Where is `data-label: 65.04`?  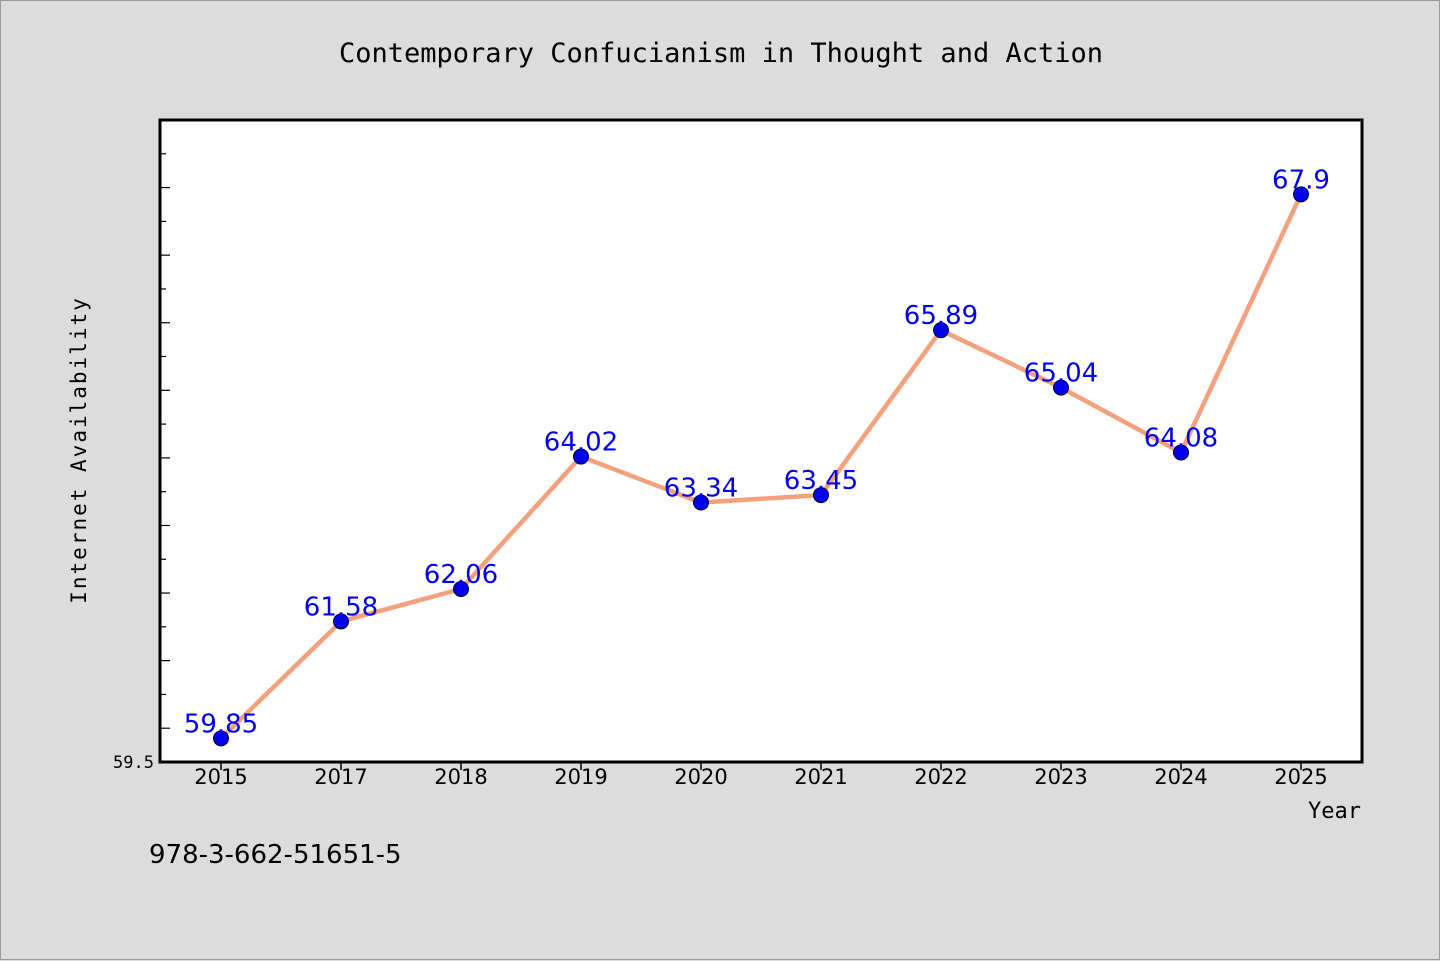
data-label: 65.04 is located at coordinates (1061, 374).